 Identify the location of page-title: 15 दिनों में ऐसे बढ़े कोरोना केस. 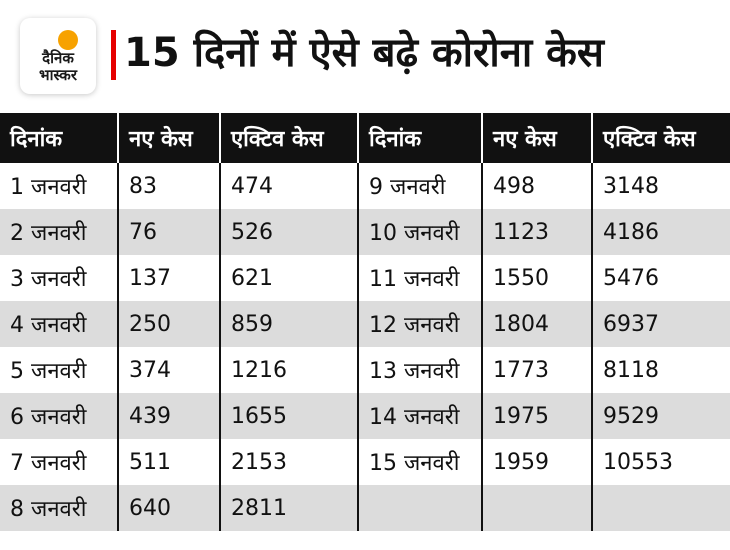
(364, 53).